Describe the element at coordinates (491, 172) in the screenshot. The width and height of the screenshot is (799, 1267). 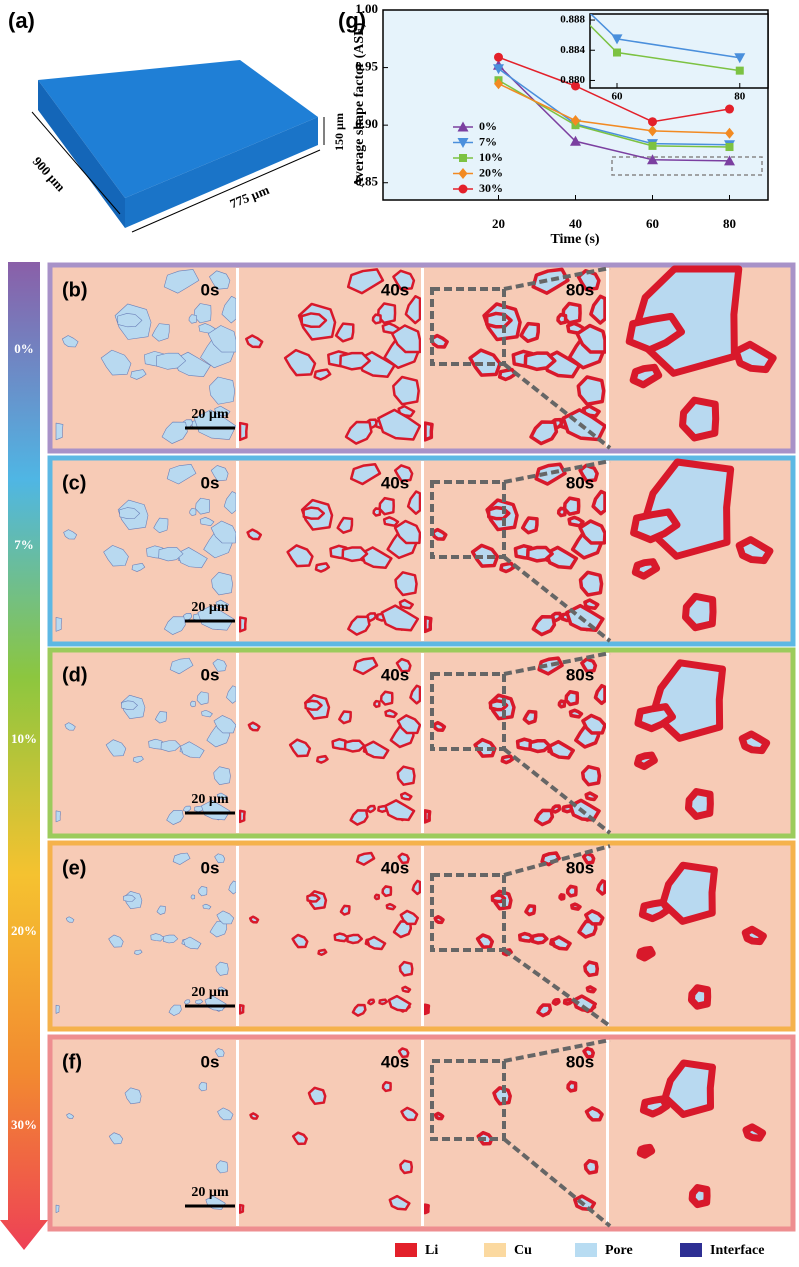
I see `legend-label: 20%` at that location.